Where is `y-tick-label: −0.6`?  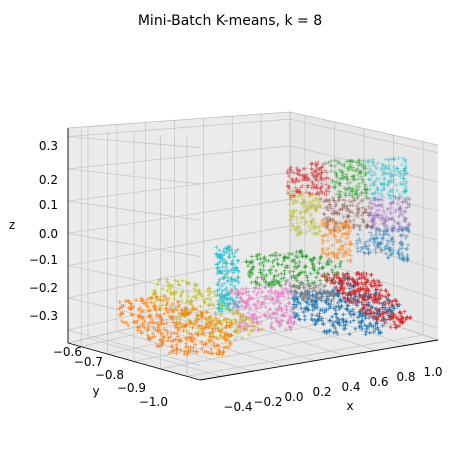
y-tick-label: −0.6 is located at coordinates (67, 352).